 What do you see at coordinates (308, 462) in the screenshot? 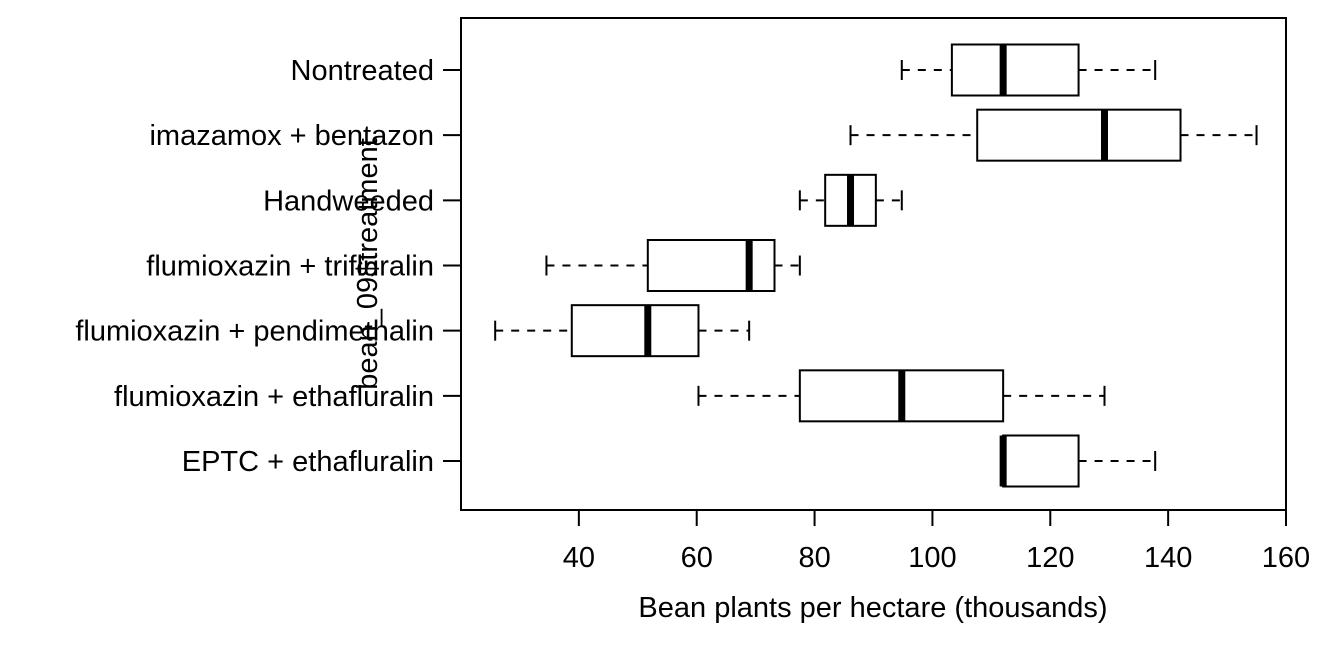
I see `y-tick-label: EPTC + ethafluralin` at bounding box center [308, 462].